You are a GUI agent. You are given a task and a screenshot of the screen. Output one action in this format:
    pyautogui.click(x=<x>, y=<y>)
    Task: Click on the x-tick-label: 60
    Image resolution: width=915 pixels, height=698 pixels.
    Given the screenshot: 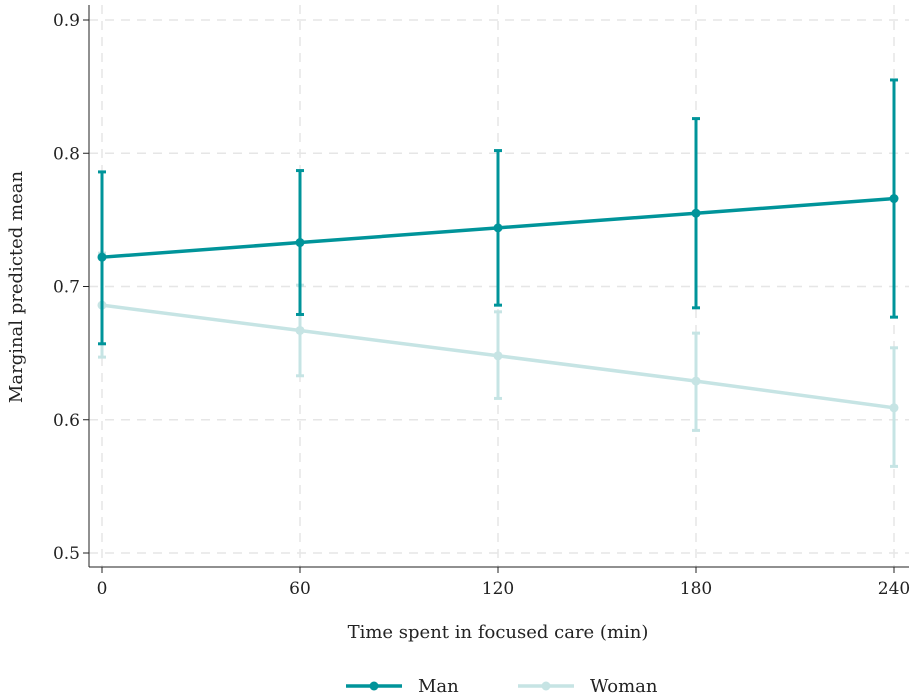 What is the action you would take?
    pyautogui.click(x=300, y=589)
    